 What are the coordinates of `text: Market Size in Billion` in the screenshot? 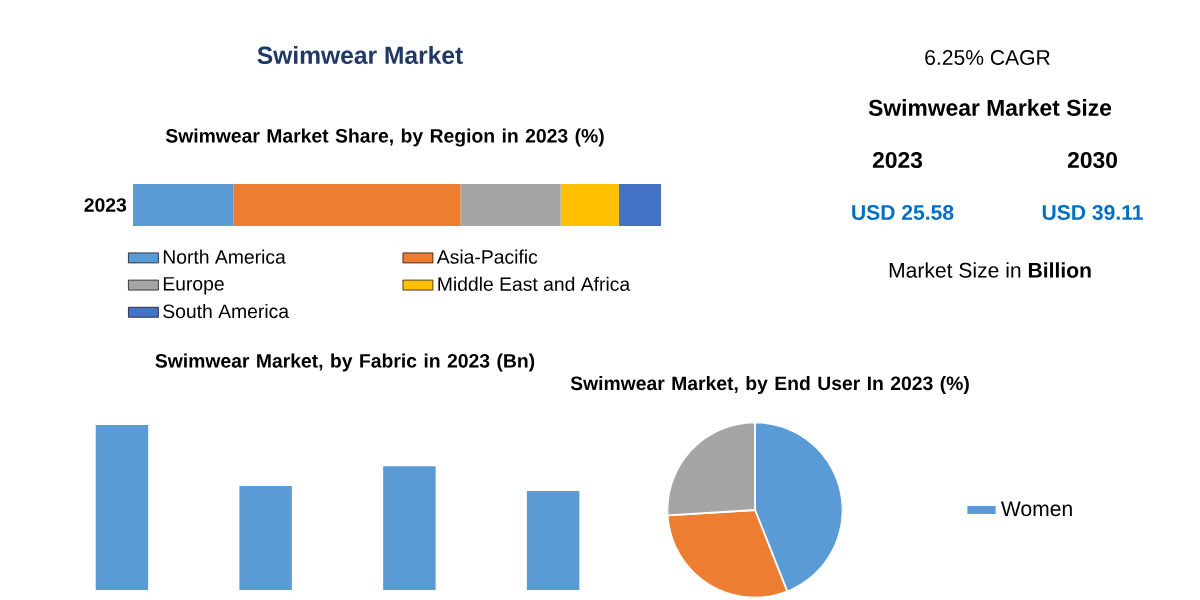 It's located at (990, 270).